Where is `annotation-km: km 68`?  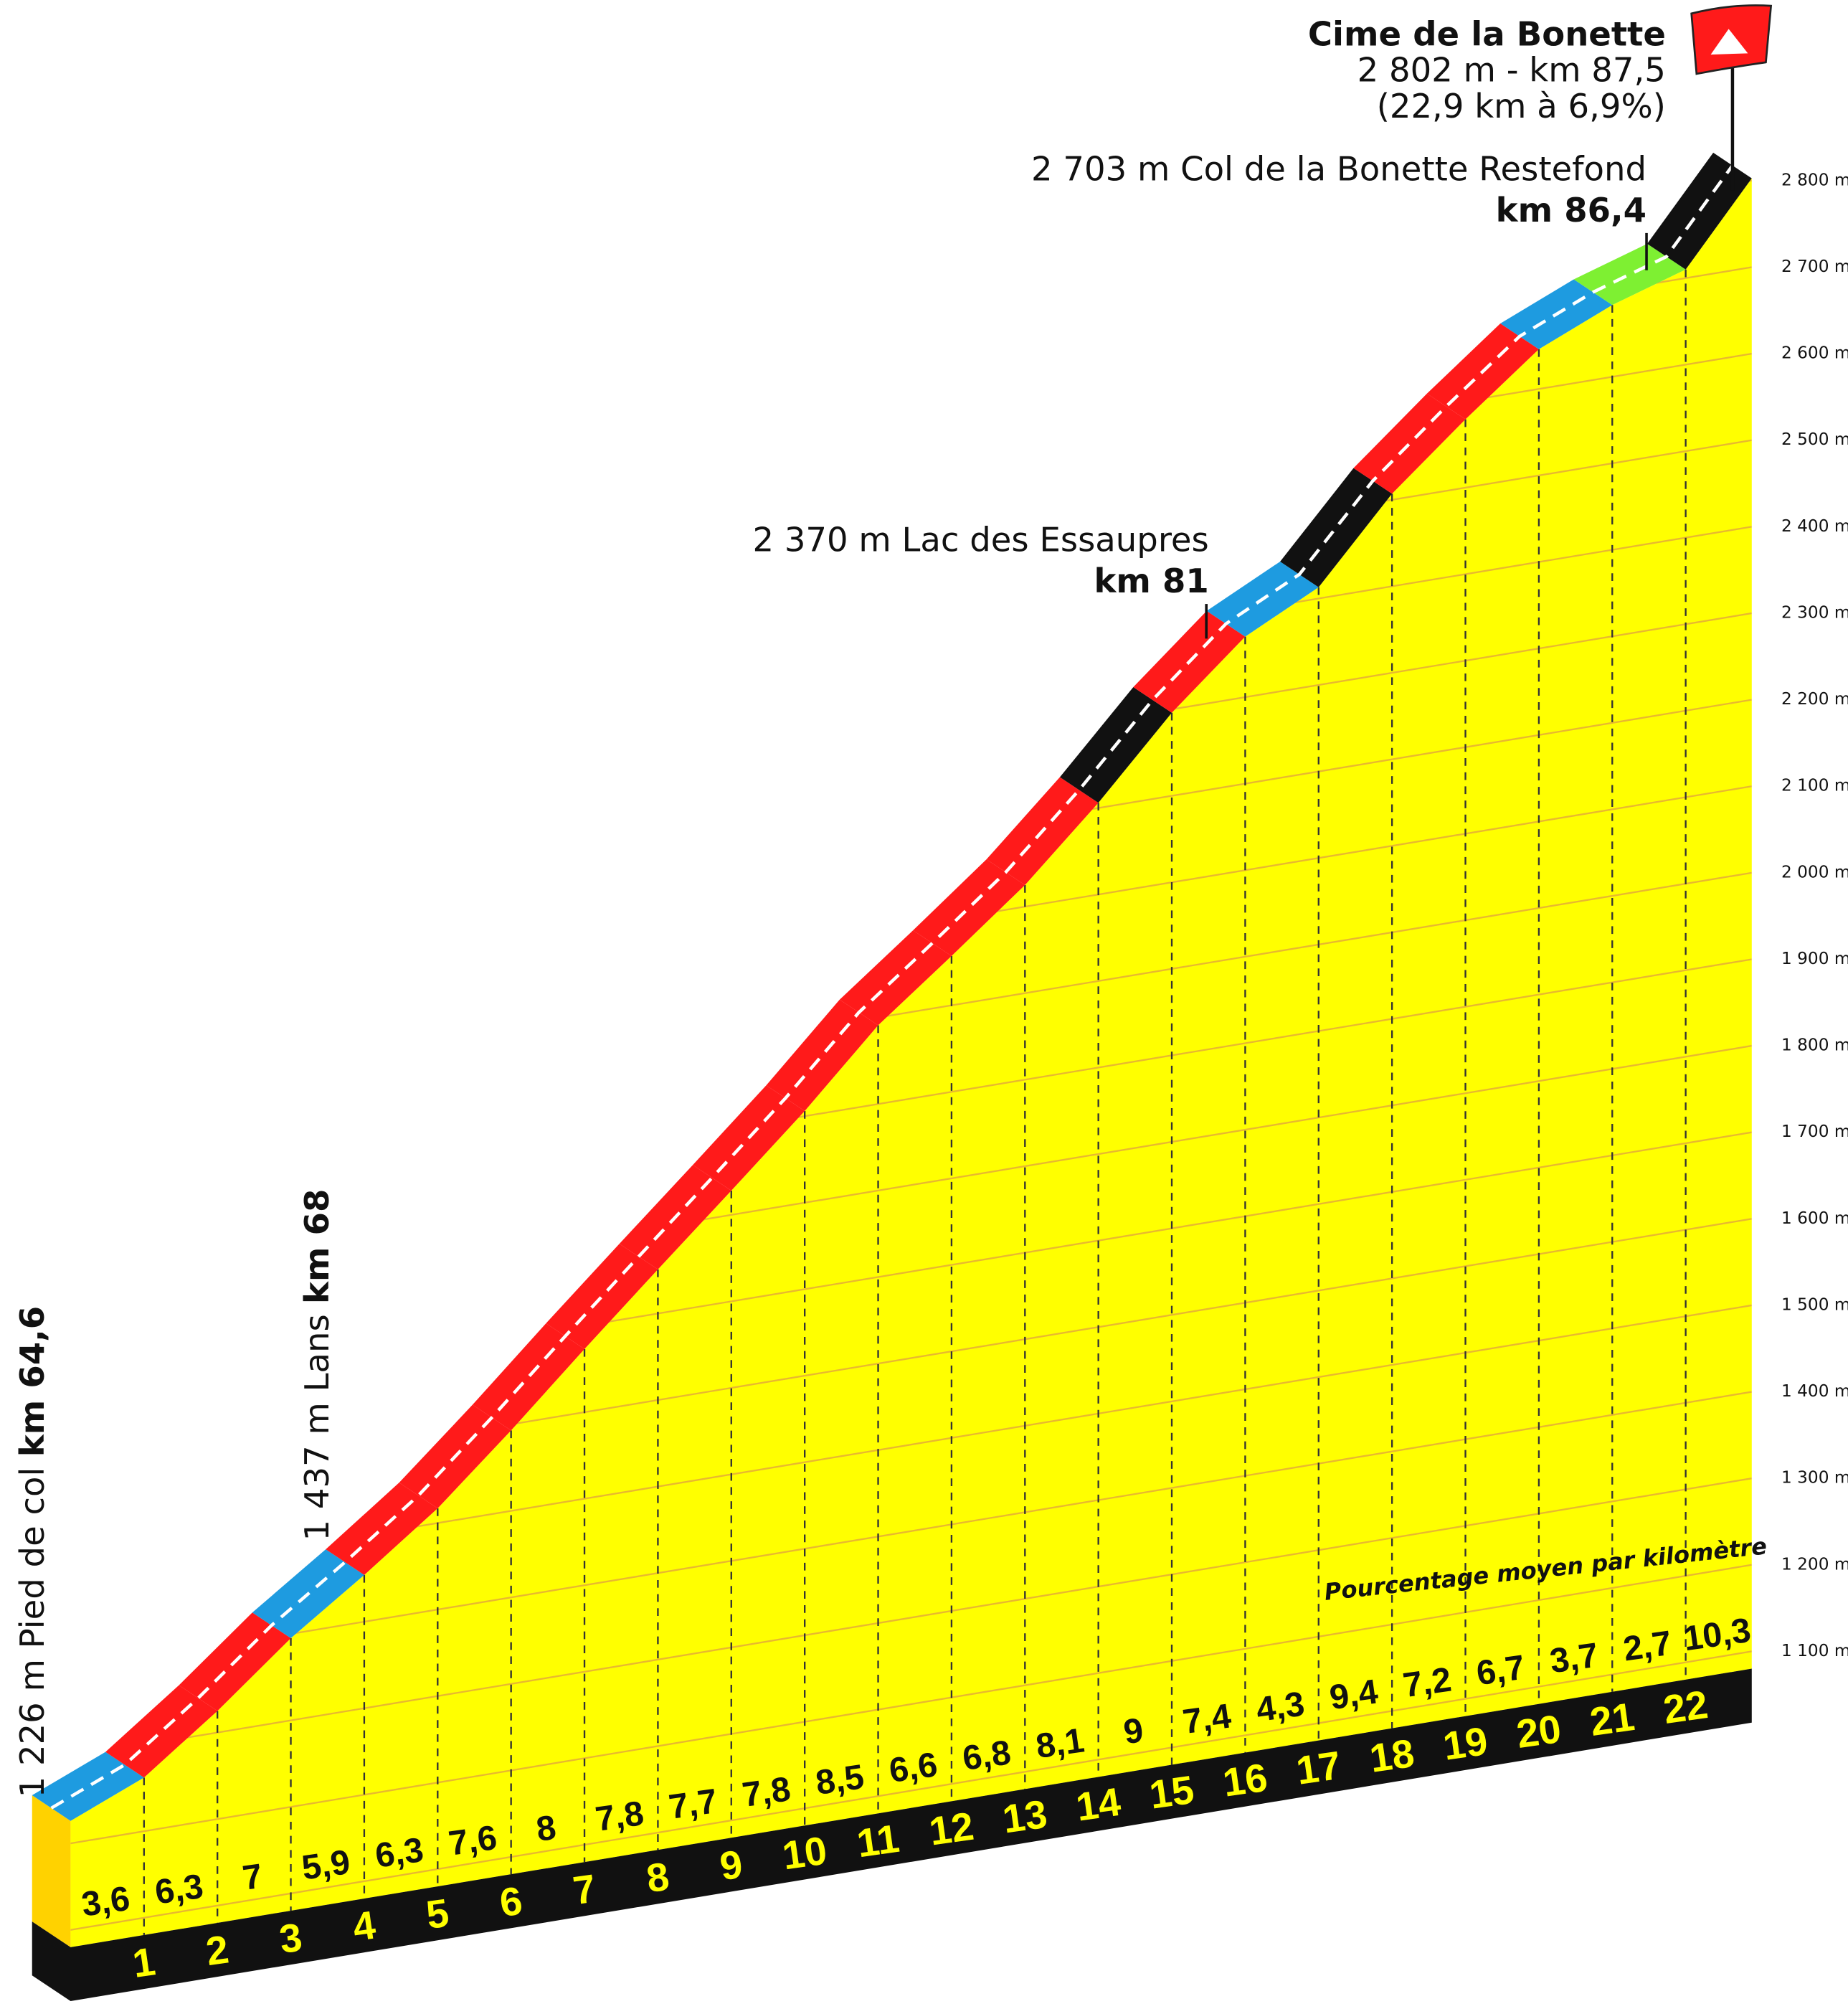 annotation-km: km 68 is located at coordinates (317, 1246).